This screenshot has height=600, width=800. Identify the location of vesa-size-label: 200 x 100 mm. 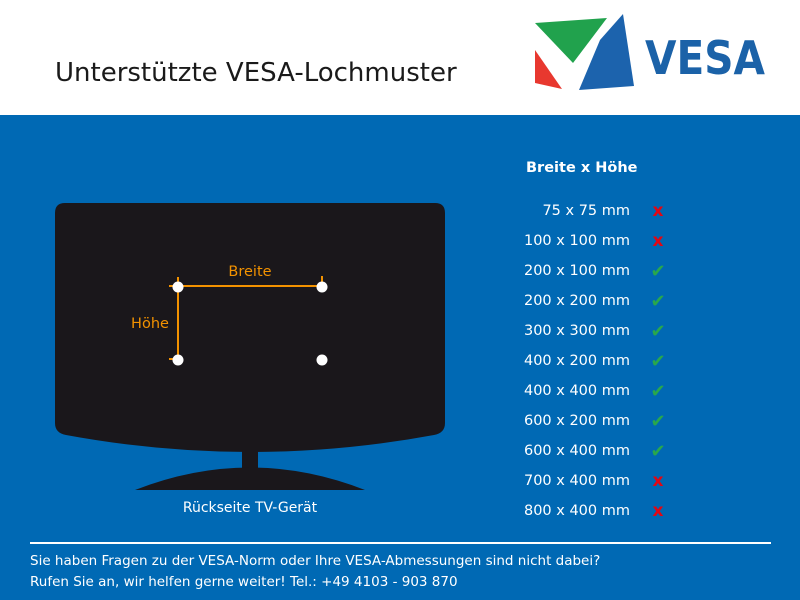
(576, 271).